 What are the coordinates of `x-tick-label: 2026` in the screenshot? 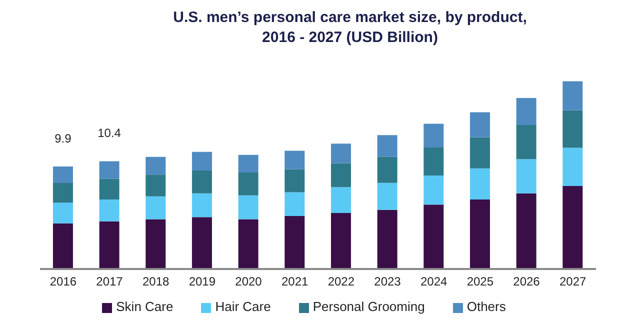 It's located at (526, 281).